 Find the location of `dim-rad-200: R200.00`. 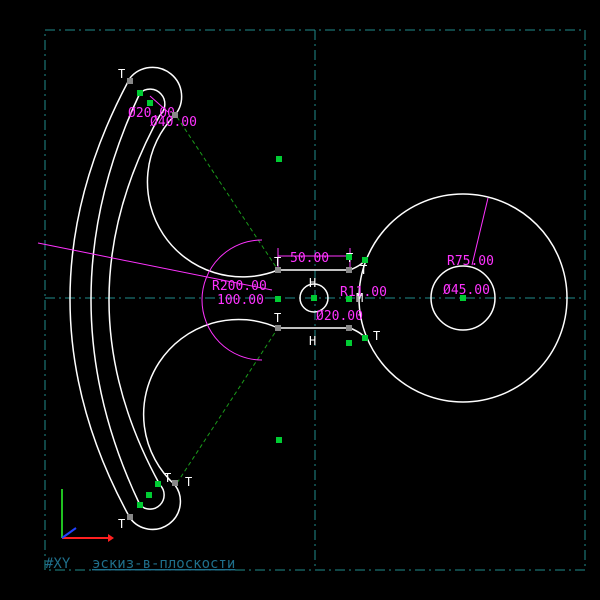

dim-rad-200: R200.00 is located at coordinates (239, 286).